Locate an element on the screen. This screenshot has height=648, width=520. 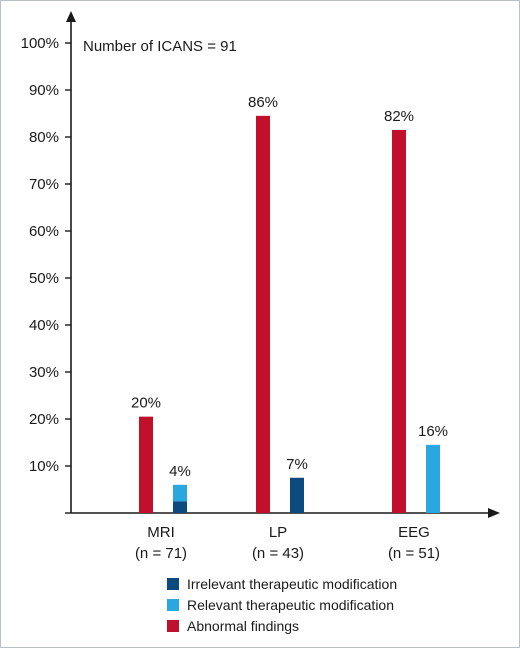
legend-swatch-relevant is located at coordinates (173, 604).